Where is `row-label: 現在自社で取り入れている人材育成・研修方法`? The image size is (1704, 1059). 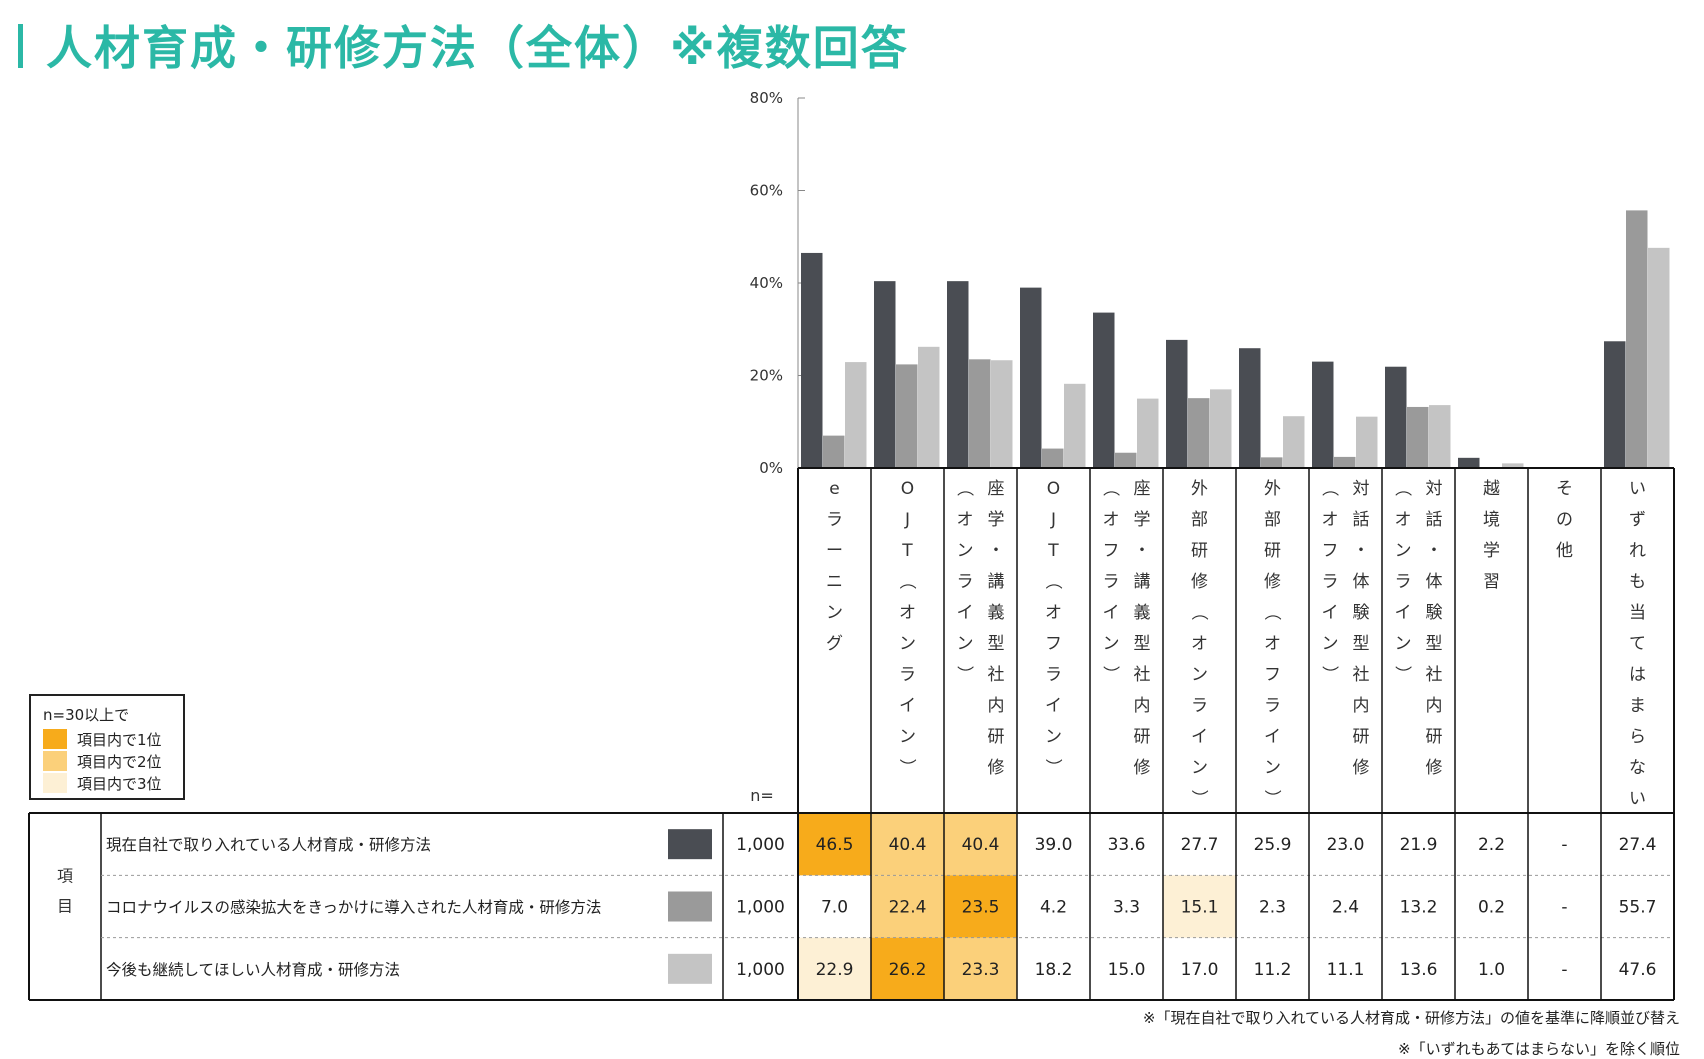 row-label: 現在自社で取り入れている人材育成・研修方法 is located at coordinates (268, 845).